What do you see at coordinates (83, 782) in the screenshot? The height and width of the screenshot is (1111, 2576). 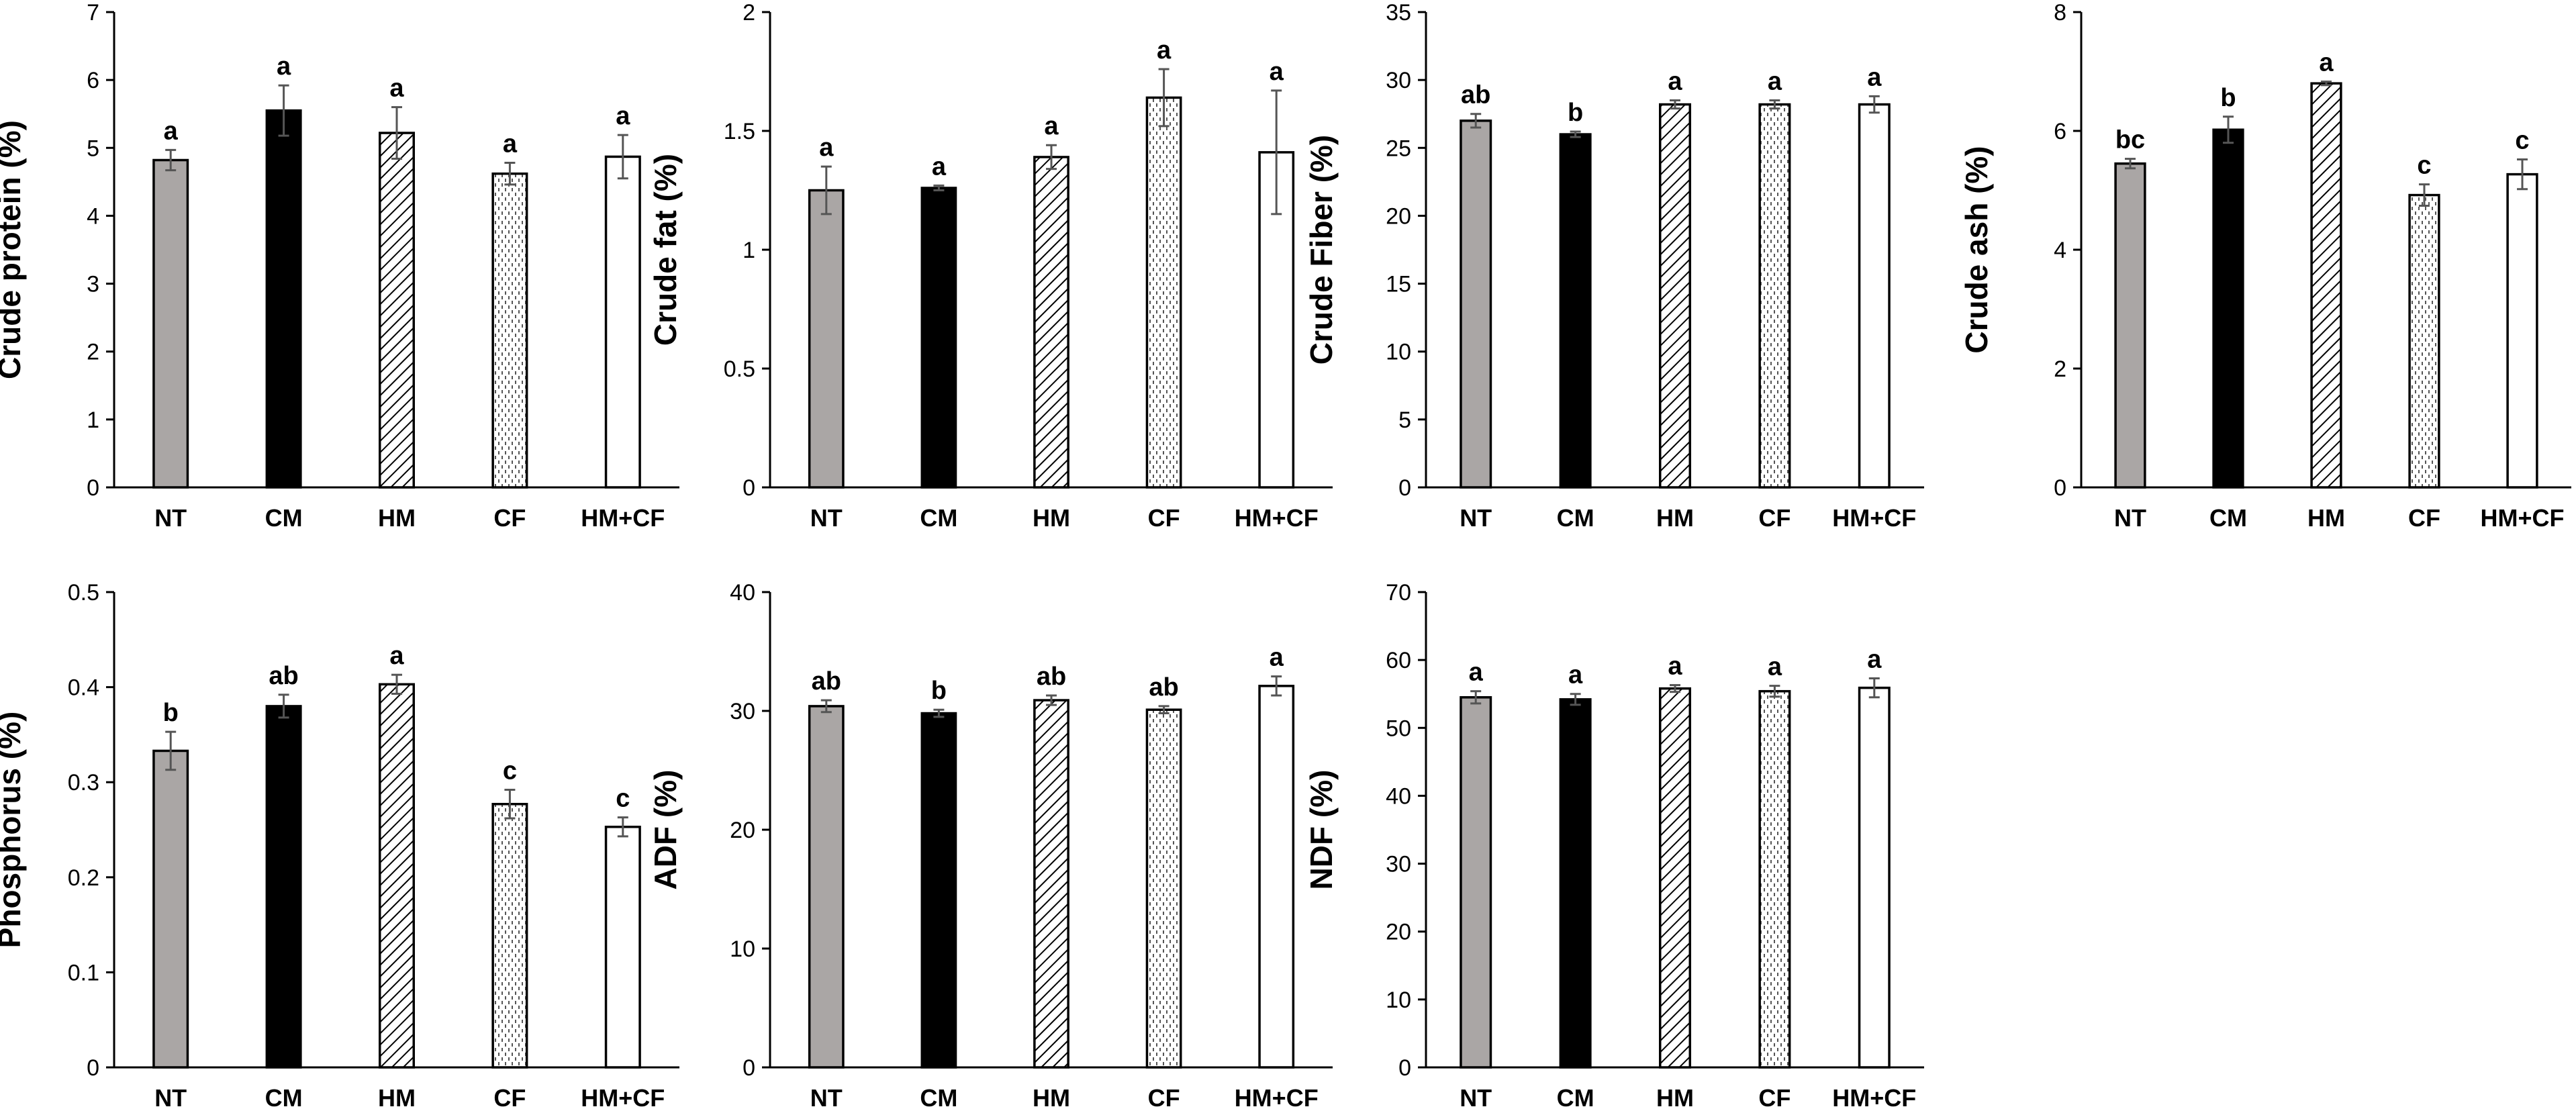 I see `y-tick-label: 0.3` at bounding box center [83, 782].